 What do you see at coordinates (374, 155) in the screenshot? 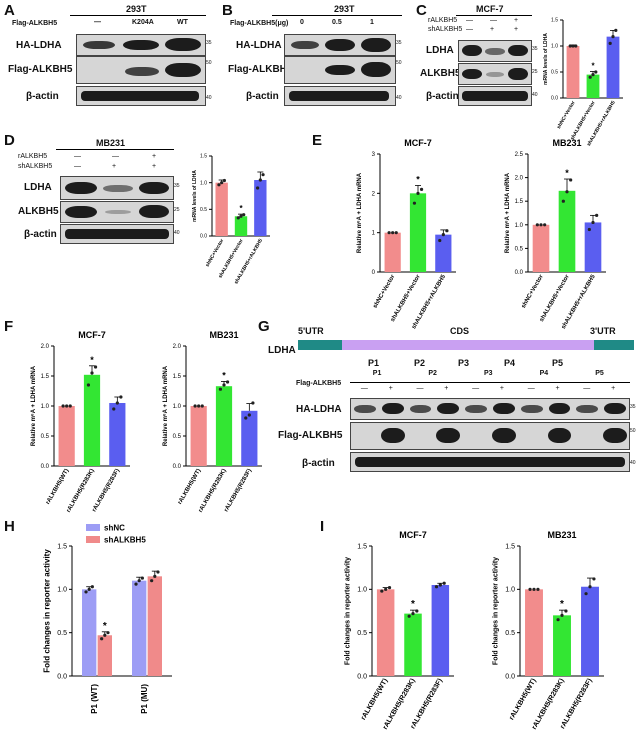
I see `y-tick-label: 3` at bounding box center [374, 155].